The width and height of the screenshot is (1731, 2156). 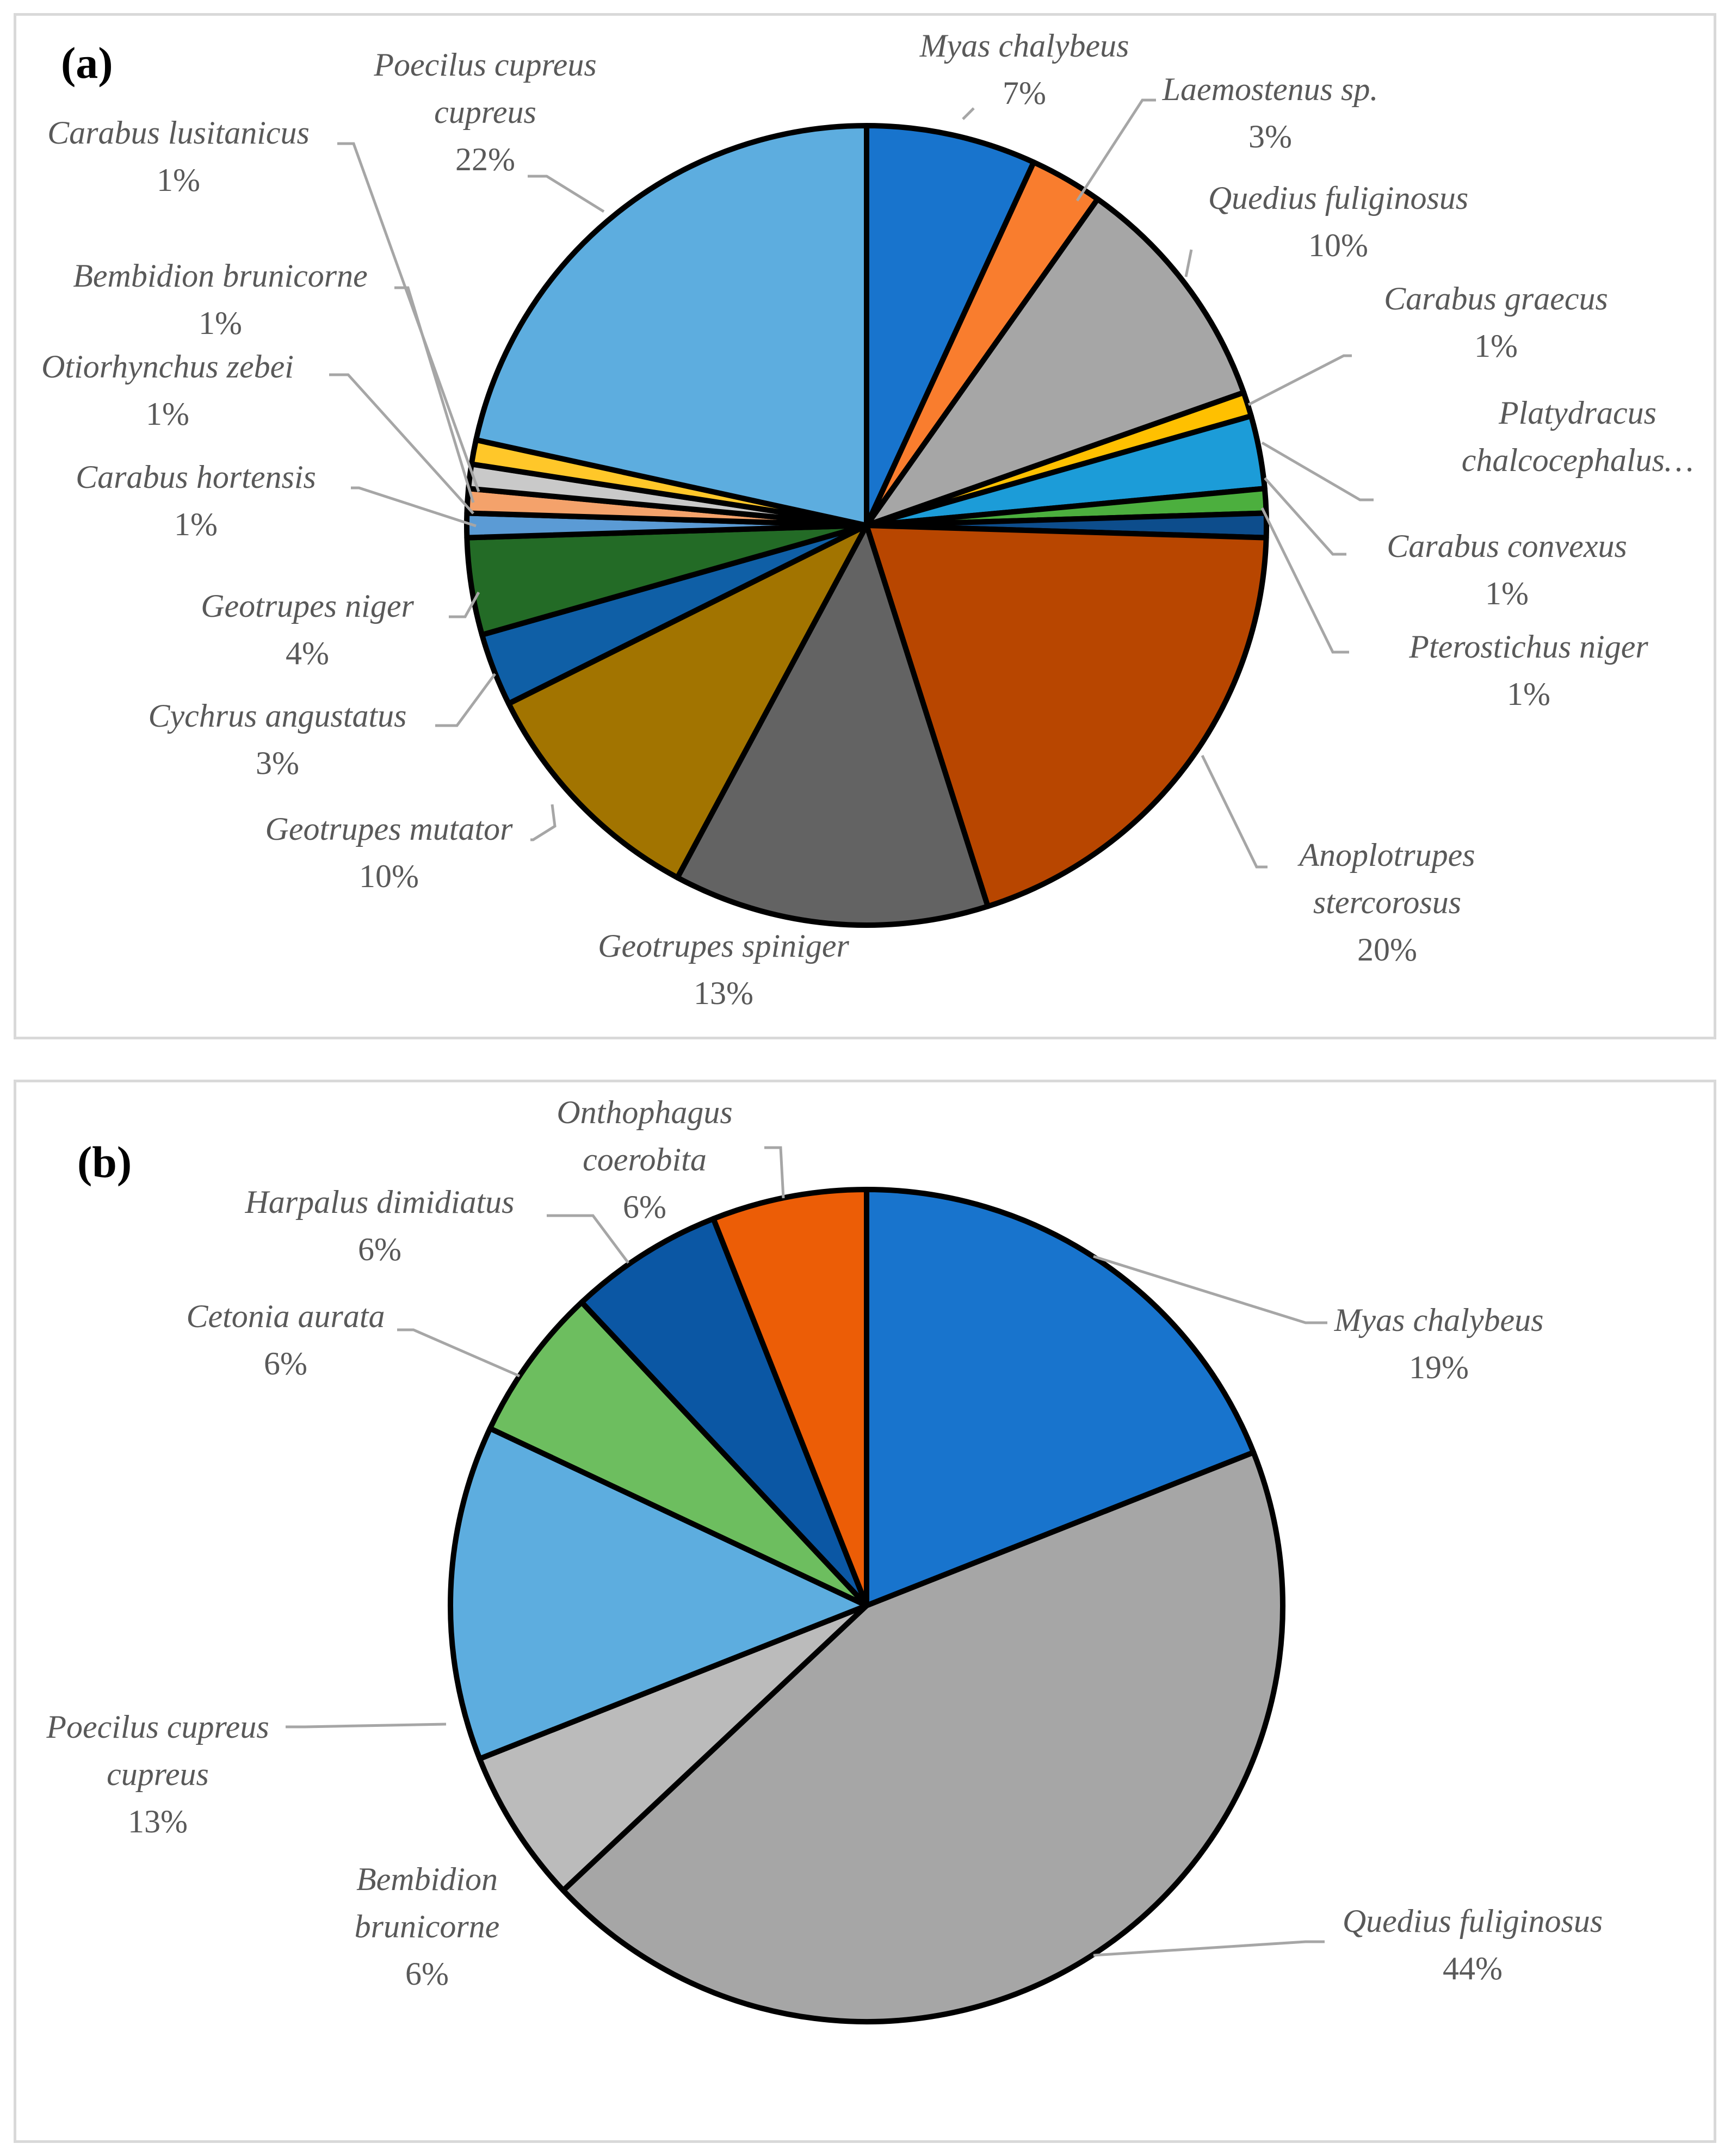 What do you see at coordinates (723, 969) in the screenshot?
I see `slice-label-geotrupes-spiniger: Geotrupes spiniger 13%` at bounding box center [723, 969].